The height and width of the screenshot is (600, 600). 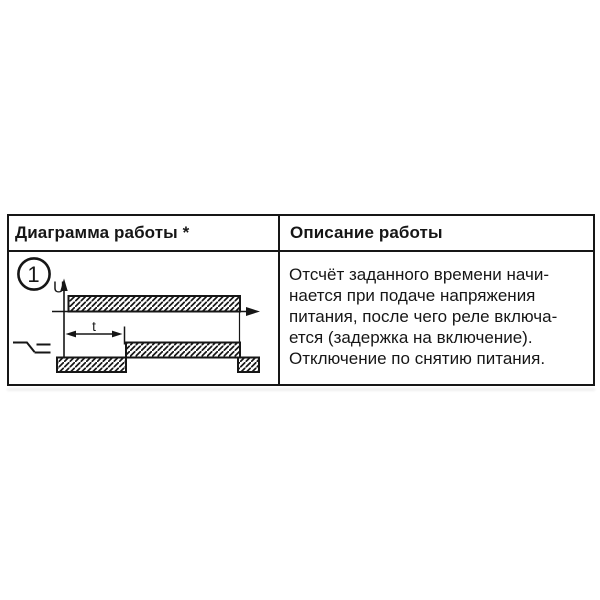 I want to click on relay-contact-icon, so click(x=32, y=347).